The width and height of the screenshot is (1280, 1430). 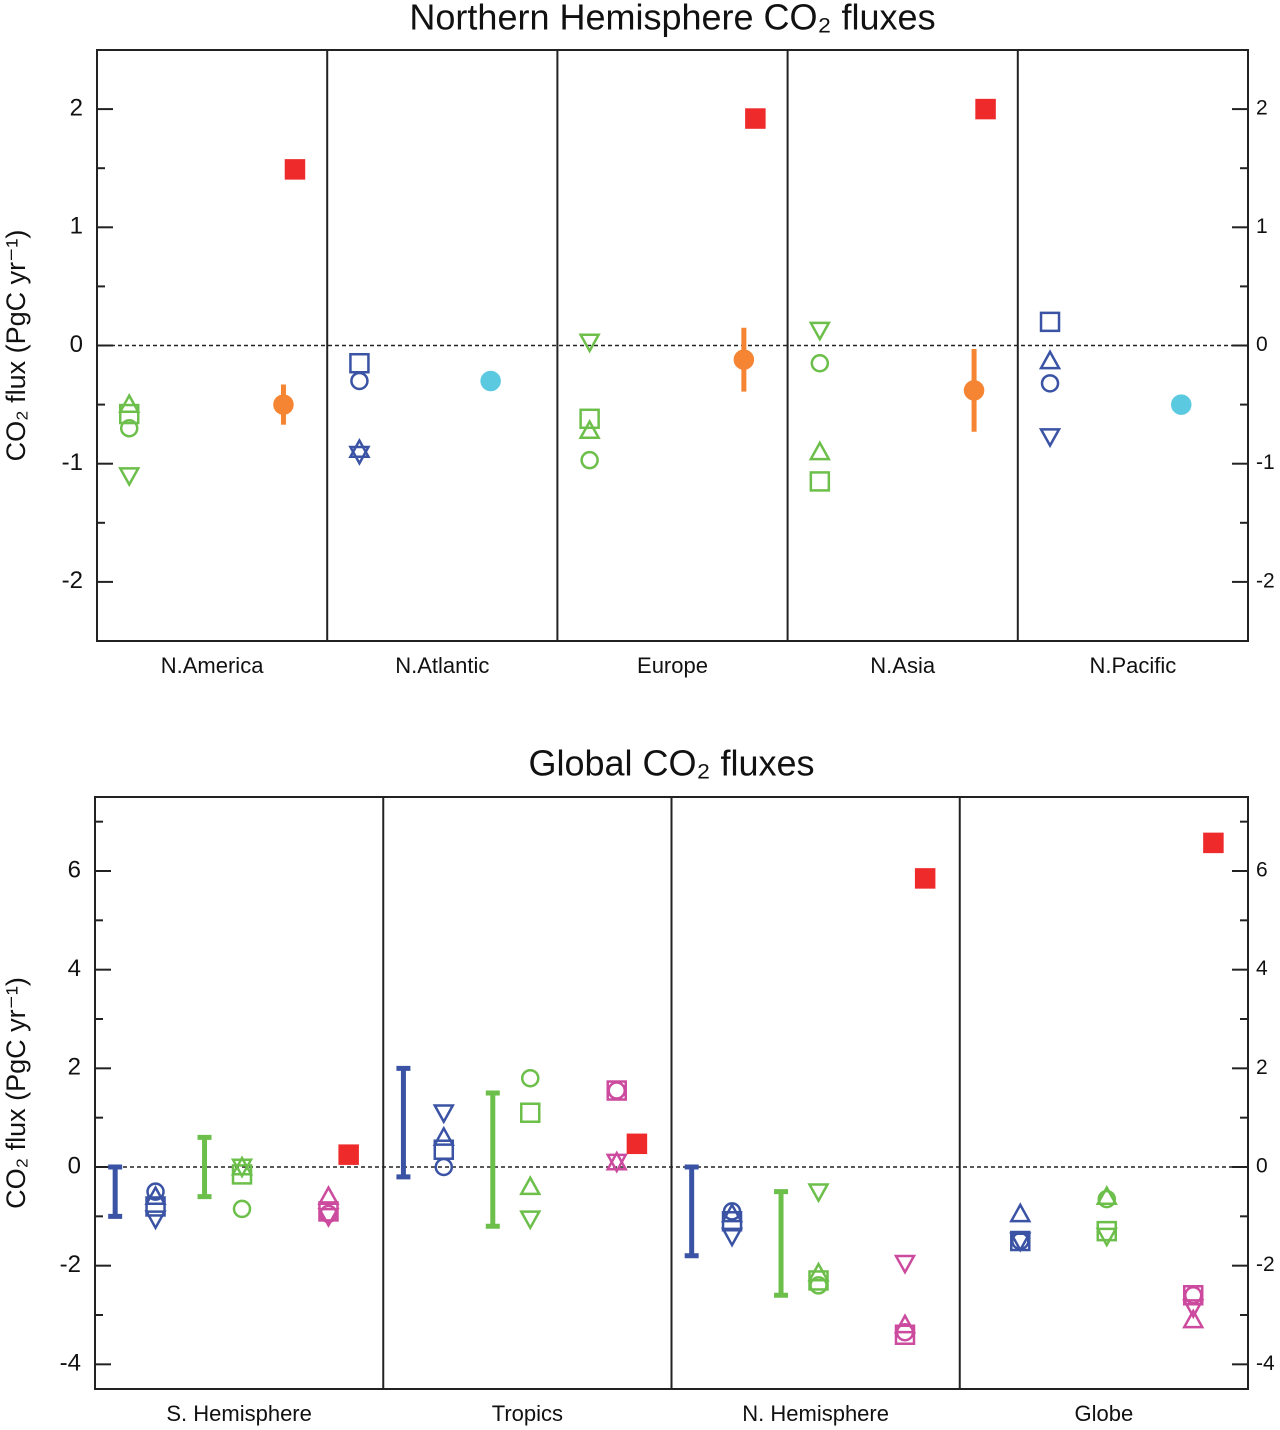 I want to click on y-tick-label-right: 4, so click(x=1262, y=968).